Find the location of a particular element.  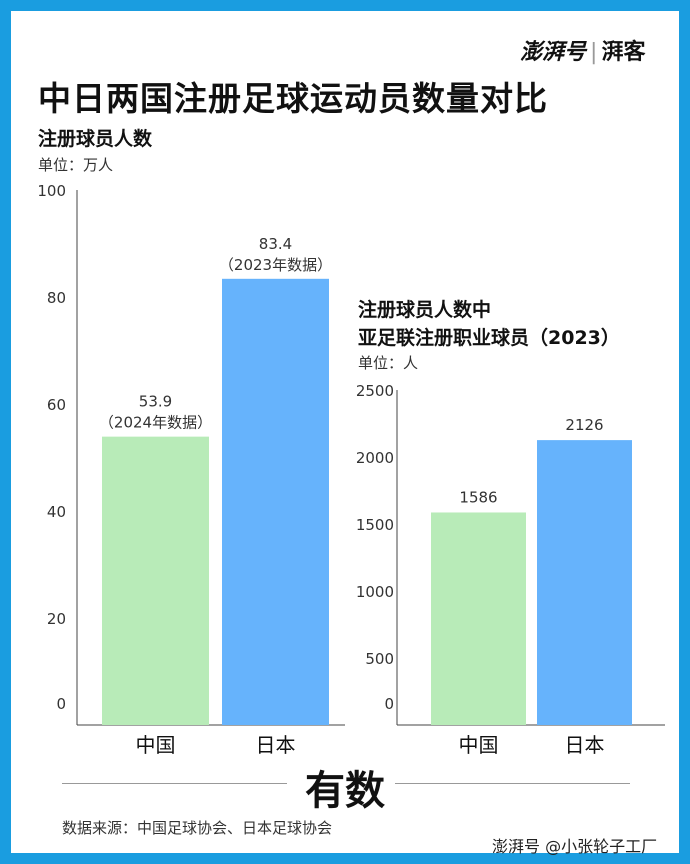

chart2-title-line2: 亚足联注册职业球员（2023） is located at coordinates (489, 338).